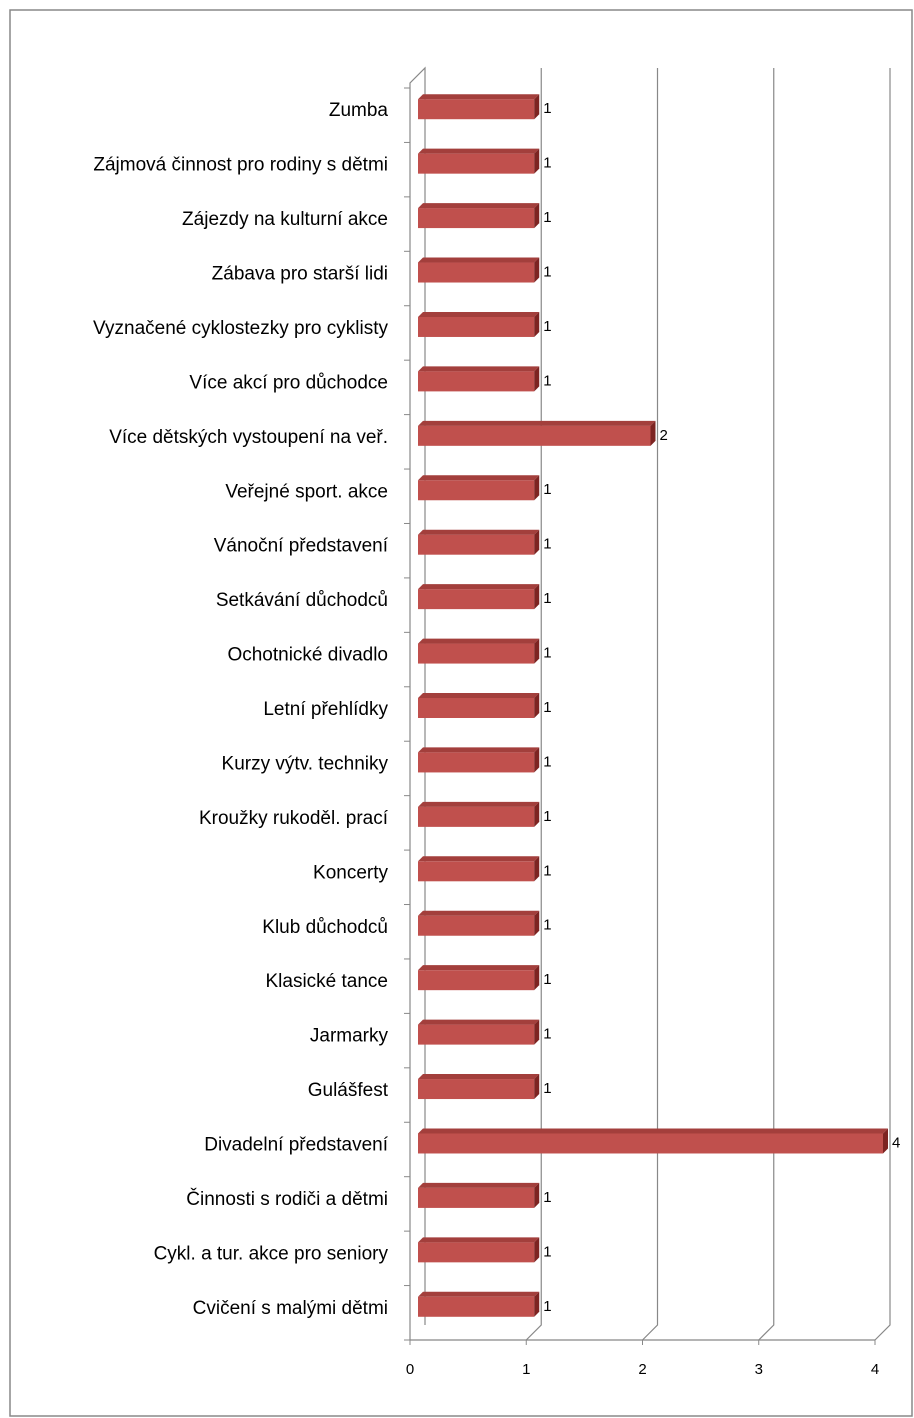 This screenshot has width=914, height=1418. Describe the element at coordinates (271, 1253) in the screenshot. I see `category-label: Cykl. a tur. akce pro seniory` at that location.